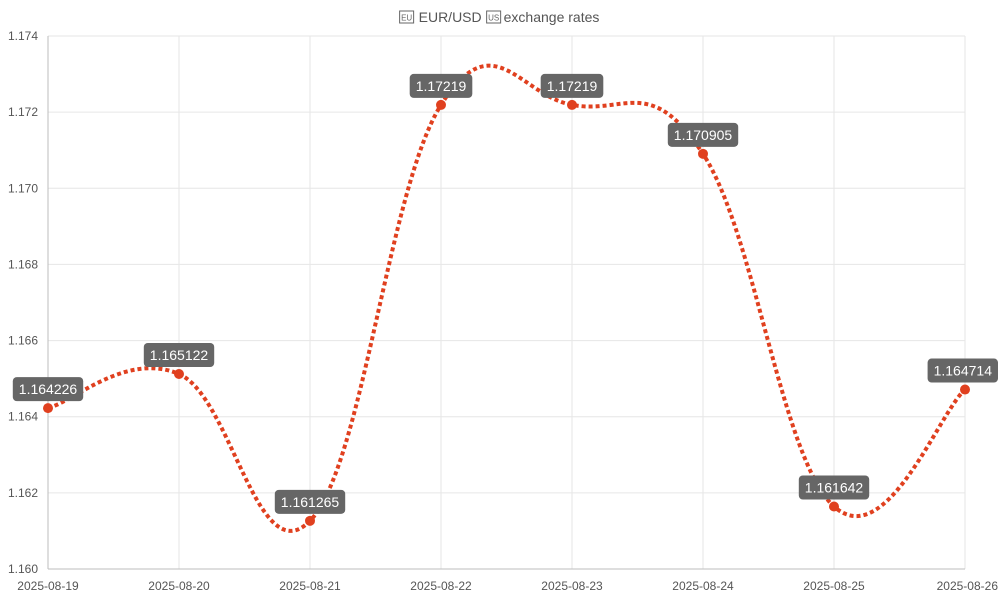  Describe the element at coordinates (968, 586) in the screenshot. I see `x-tick-label: 2025-08-26` at that location.